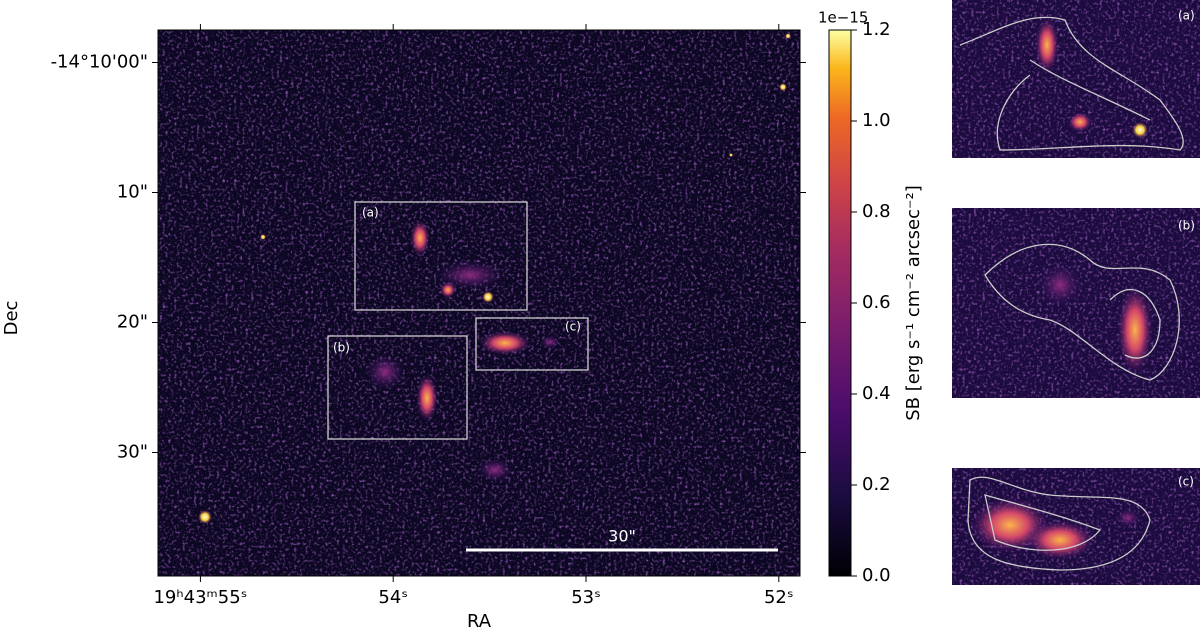 The image size is (1200, 638). Describe the element at coordinates (132, 322) in the screenshot. I see `y-tick-label: 20"` at that location.